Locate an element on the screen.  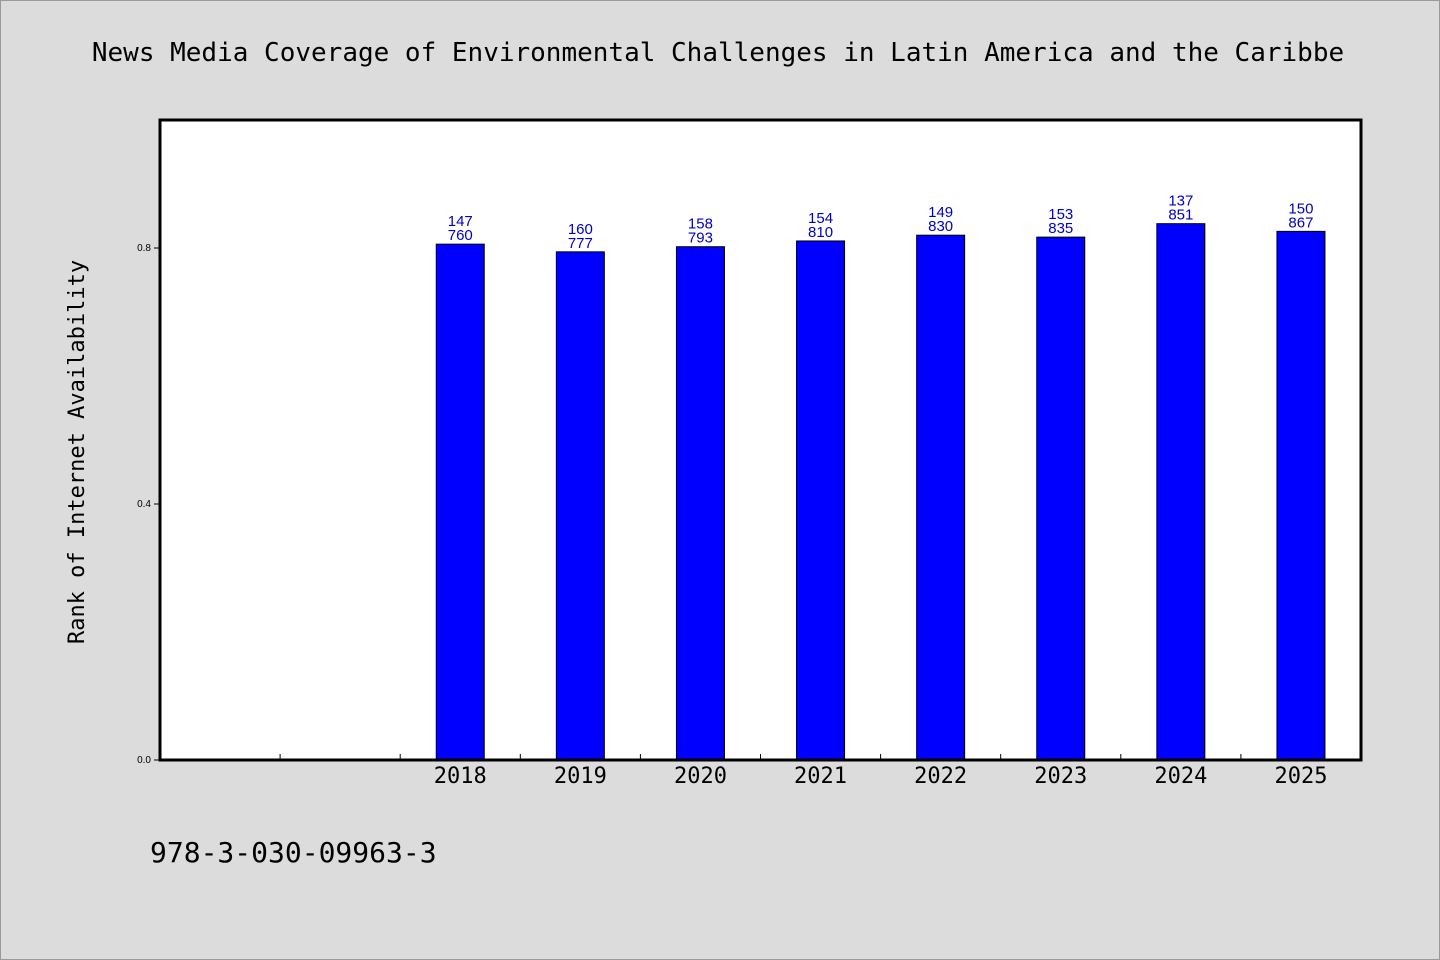
x-axis: 2018 2019 2020 2021 2022 2023 2024 2025 is located at coordinates (803, 771).